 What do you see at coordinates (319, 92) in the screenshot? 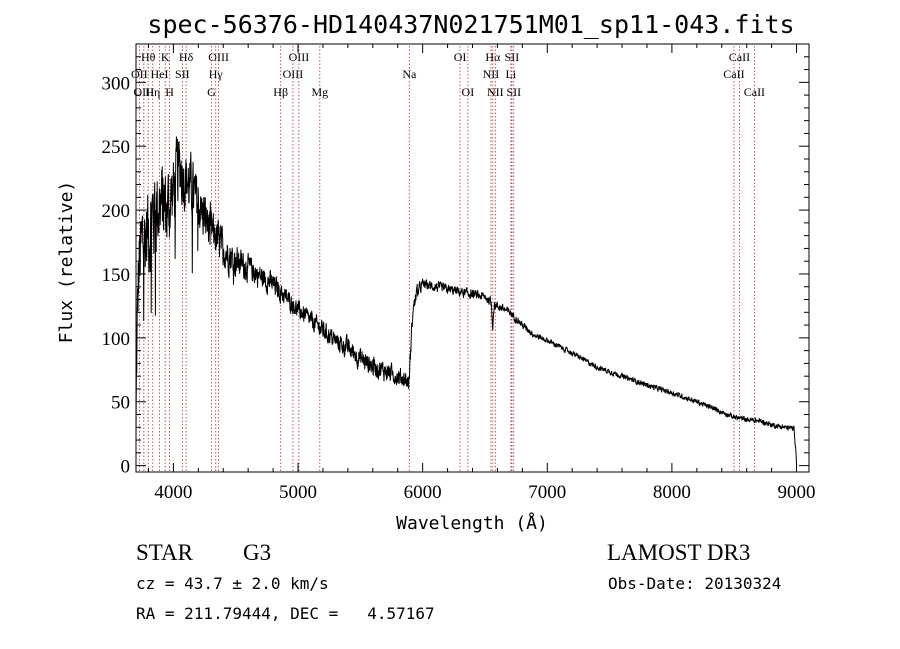
I see `spectral-line-label-15: Mg` at bounding box center [319, 92].